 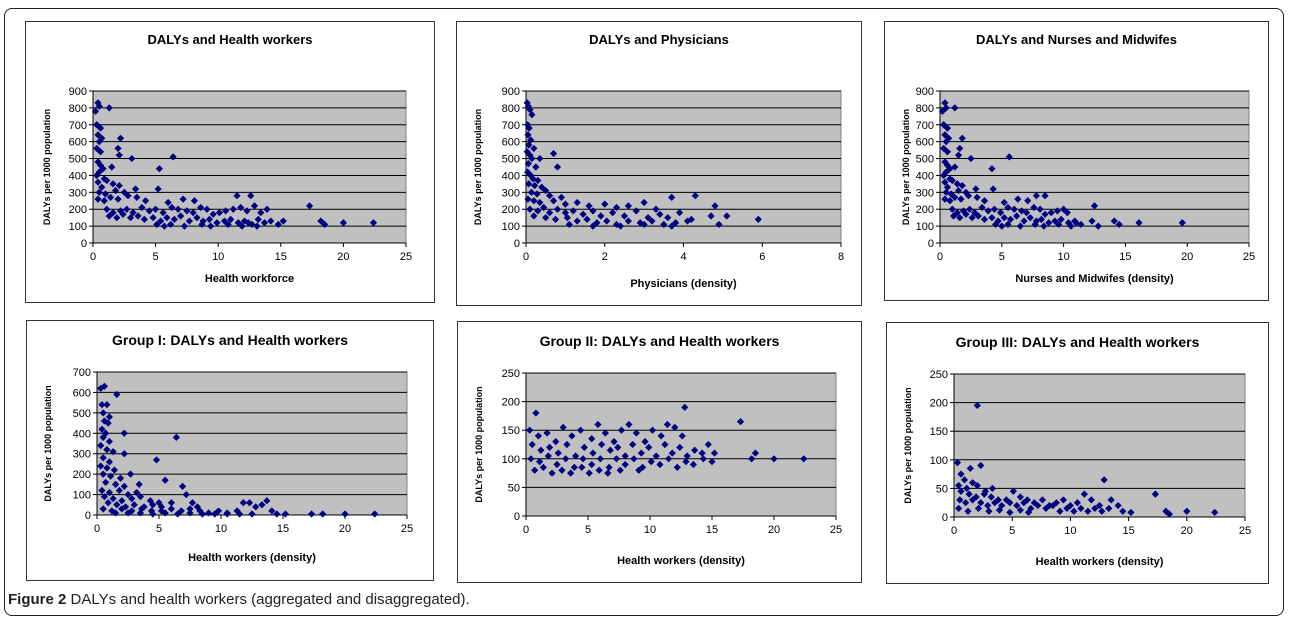 What do you see at coordinates (343, 257) in the screenshot?
I see `x-tick-label: 20` at bounding box center [343, 257].